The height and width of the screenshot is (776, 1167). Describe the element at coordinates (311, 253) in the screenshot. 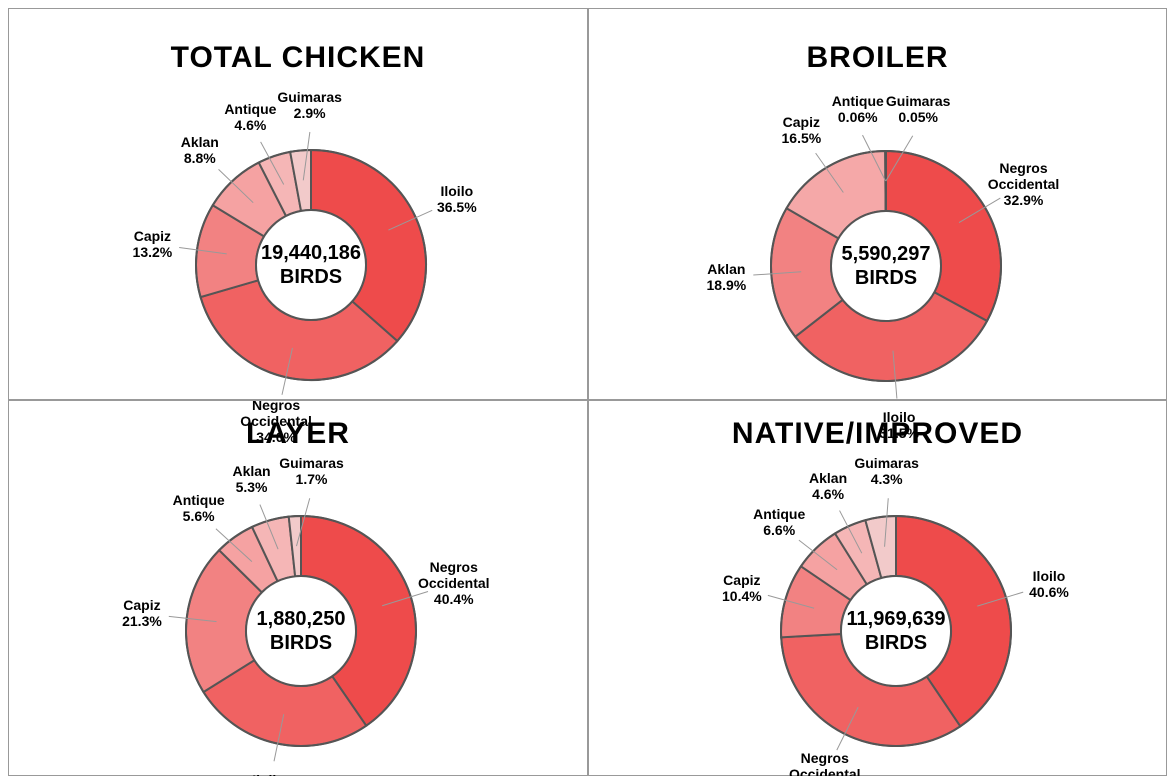

I see `center-text: 19,440,186` at that location.